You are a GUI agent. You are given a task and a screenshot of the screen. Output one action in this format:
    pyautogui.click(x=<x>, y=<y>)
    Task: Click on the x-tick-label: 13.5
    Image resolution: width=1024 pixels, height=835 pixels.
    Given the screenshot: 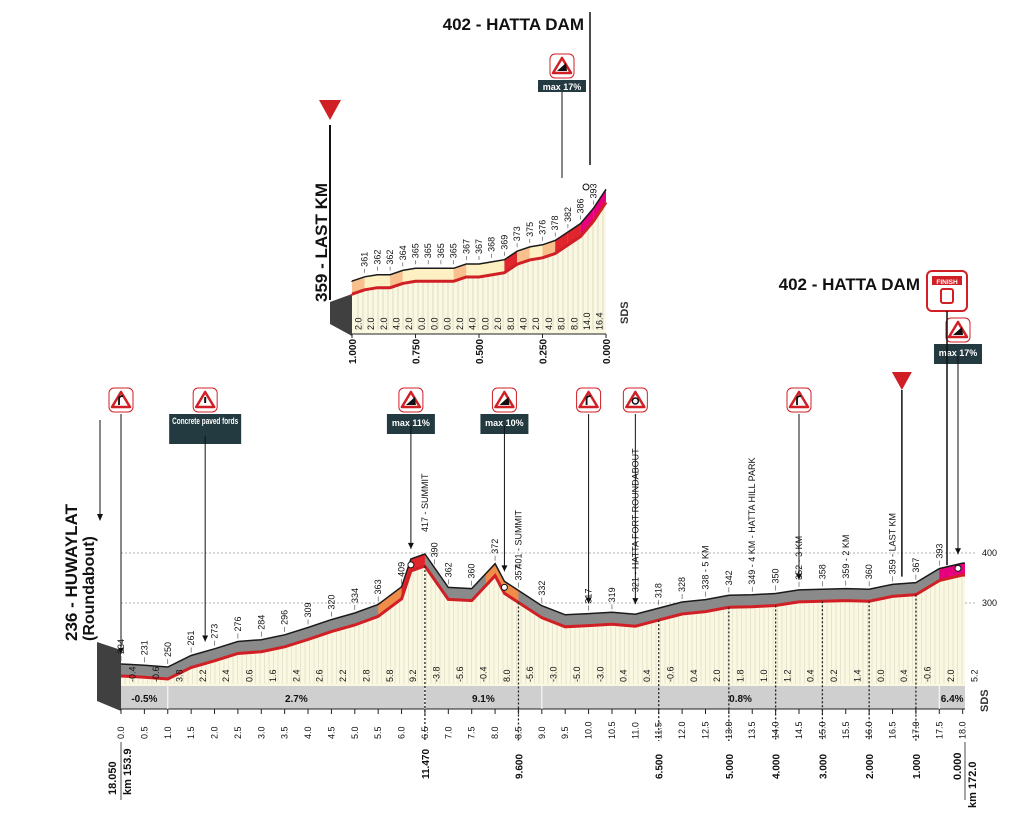 What is the action you would take?
    pyautogui.click(x=752, y=730)
    